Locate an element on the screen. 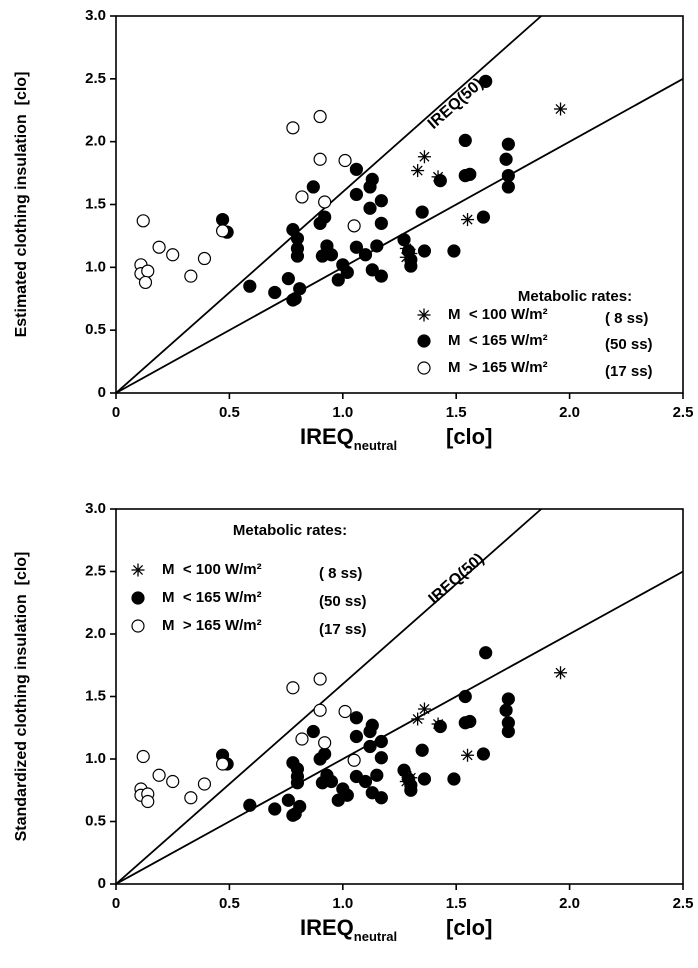 Image resolution: width=698 pixels, height=968 pixels. x-tick-label: 2.0 is located at coordinates (569, 903).